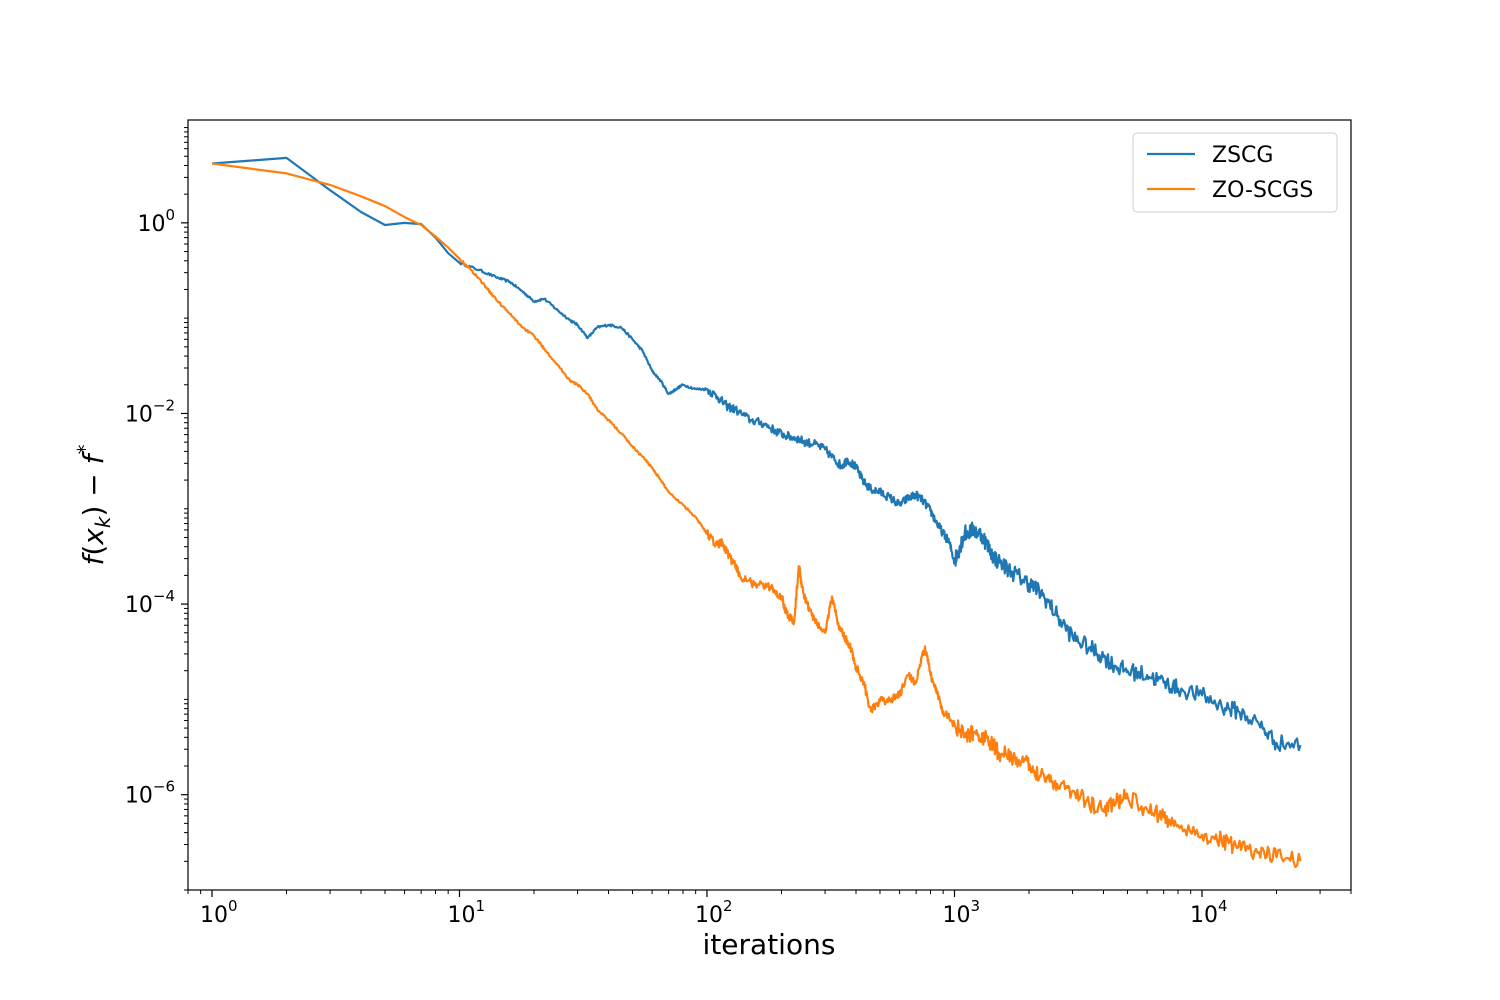 Image resolution: width=1500 pixels, height=1000 pixels. Describe the element at coordinates (769, 944) in the screenshot. I see `x-axis-label: iterations` at that location.